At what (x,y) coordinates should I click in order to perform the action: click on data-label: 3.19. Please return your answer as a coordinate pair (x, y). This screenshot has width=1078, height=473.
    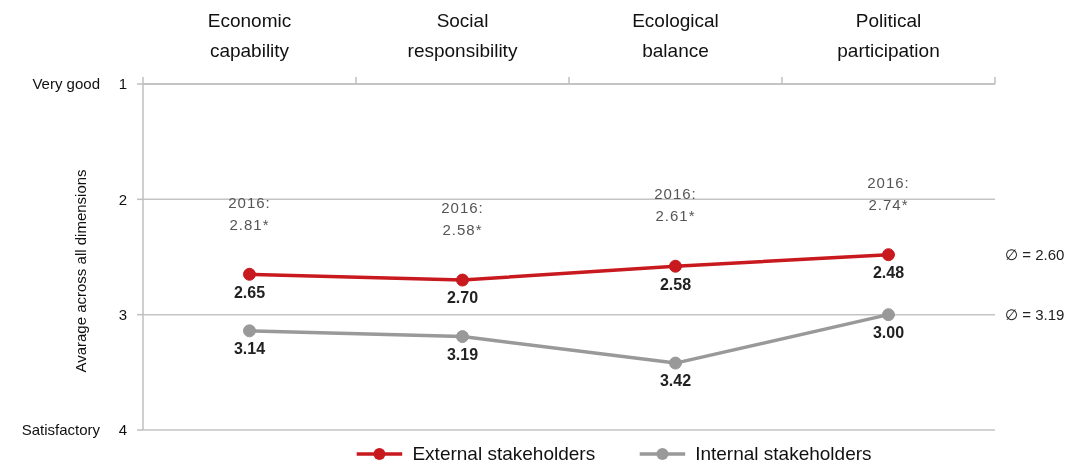
    Looking at the image, I should click on (462, 354).